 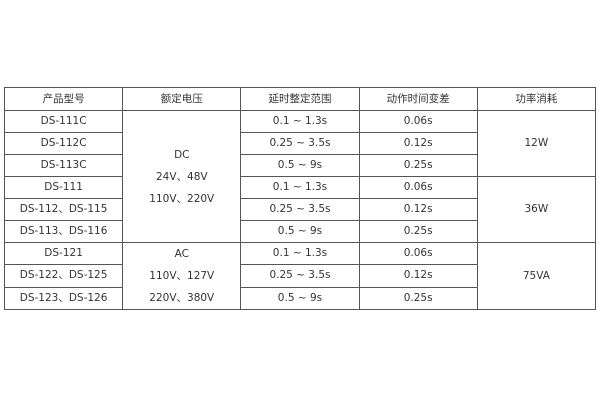 What do you see at coordinates (182, 154) in the screenshot?
I see `voltage-type: DC` at bounding box center [182, 154].